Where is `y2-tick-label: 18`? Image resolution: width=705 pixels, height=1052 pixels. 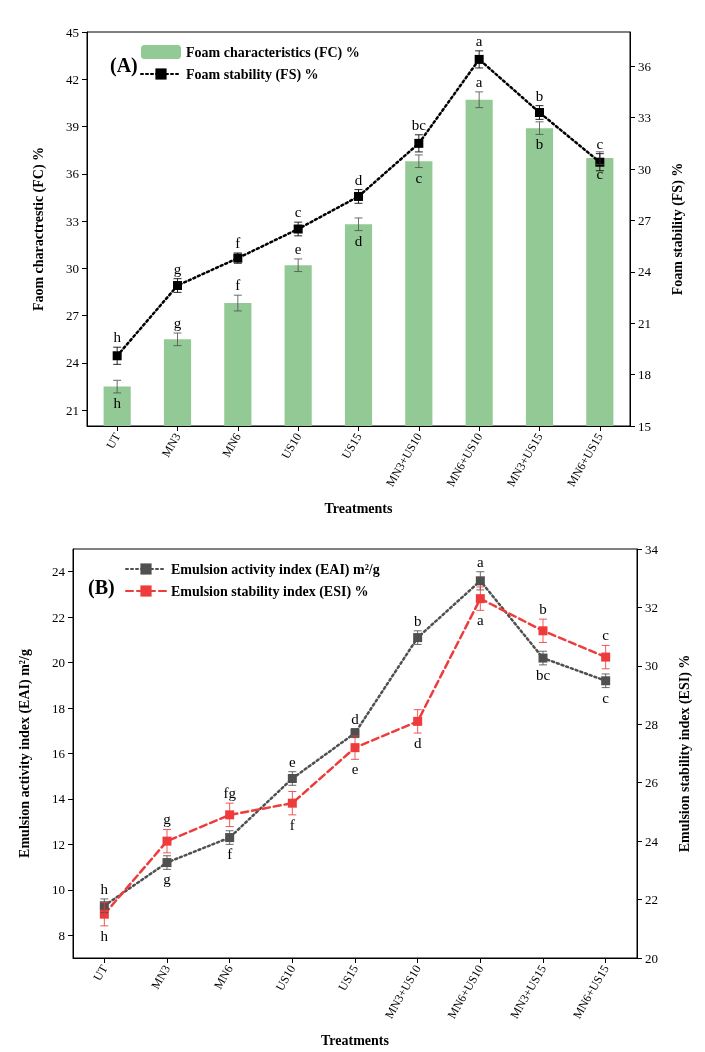
y2-tick-label: 18 is located at coordinates (644, 375).